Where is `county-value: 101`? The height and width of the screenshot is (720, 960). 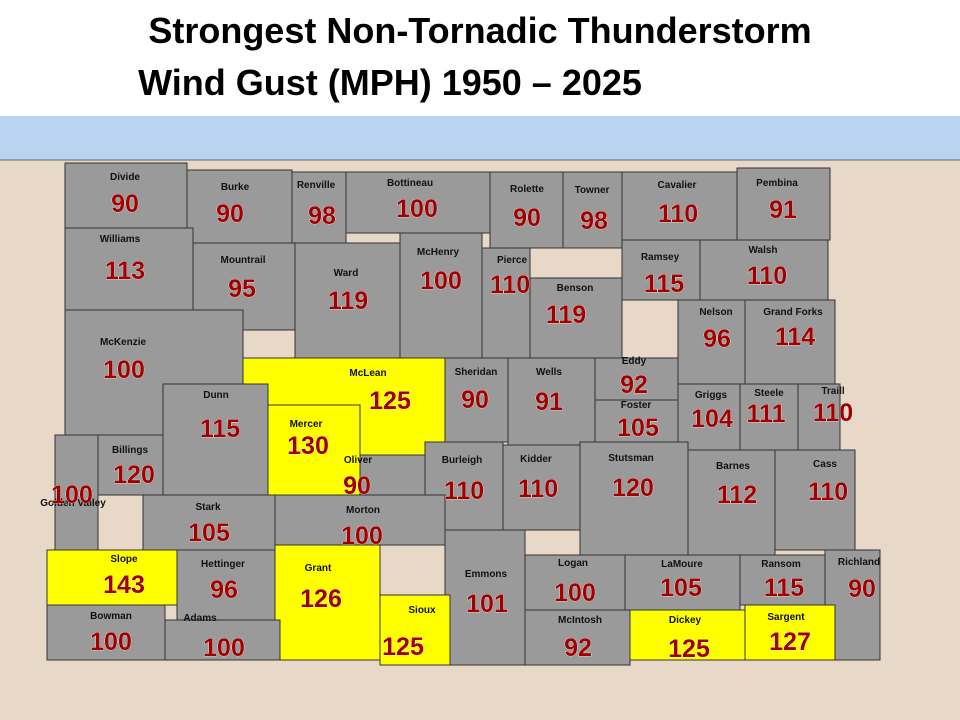 county-value: 101 is located at coordinates (487, 604).